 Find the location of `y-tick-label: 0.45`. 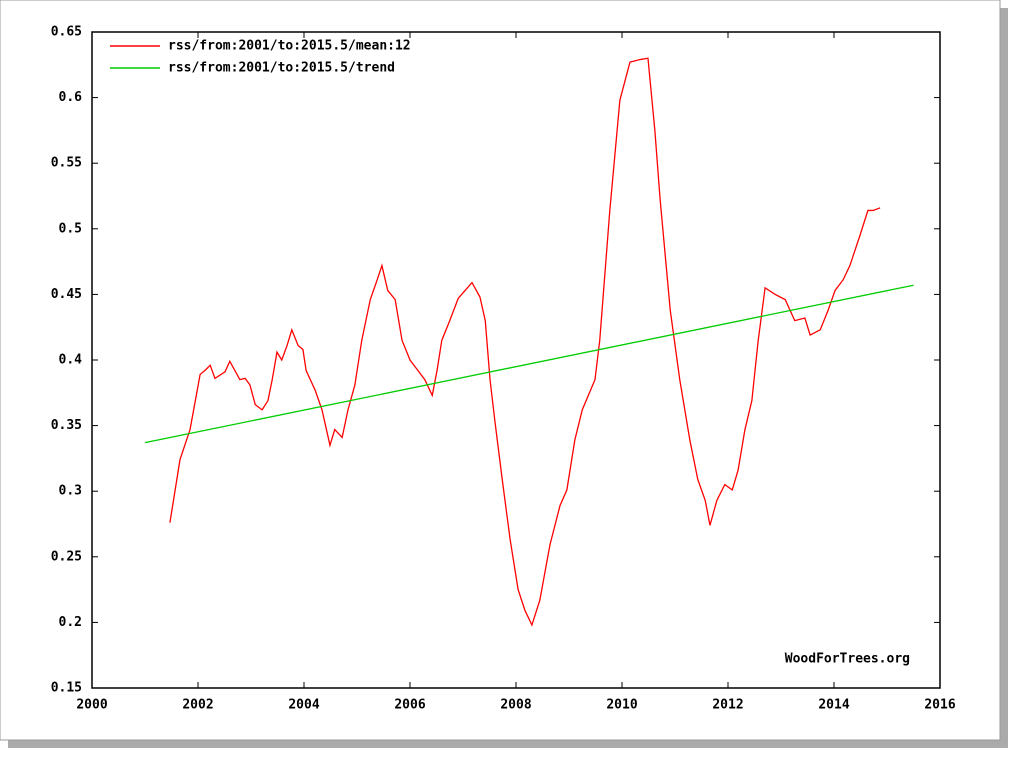

y-tick-label: 0.45 is located at coordinates (66, 294).